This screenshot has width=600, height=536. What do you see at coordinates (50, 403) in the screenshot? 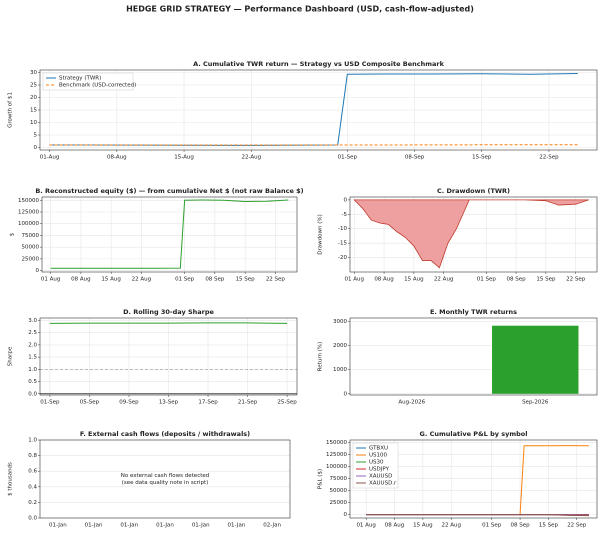
I see `x-tick-label: 01-Sep` at bounding box center [50, 403].